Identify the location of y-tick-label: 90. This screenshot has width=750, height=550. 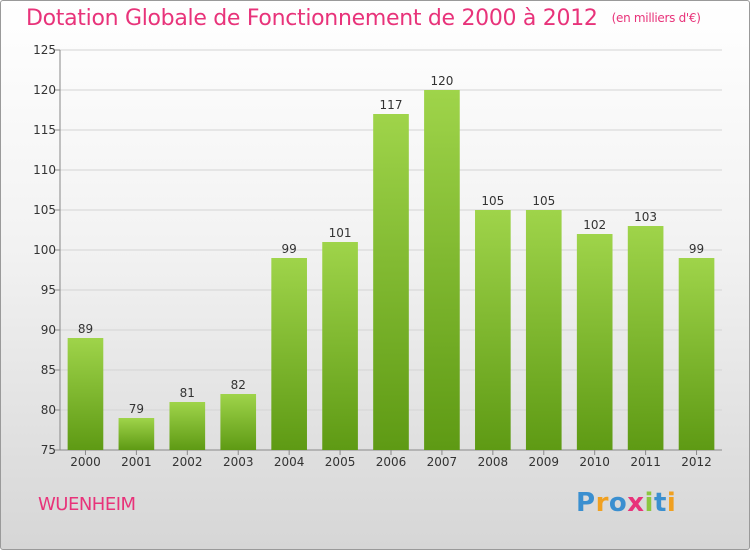
(48, 330).